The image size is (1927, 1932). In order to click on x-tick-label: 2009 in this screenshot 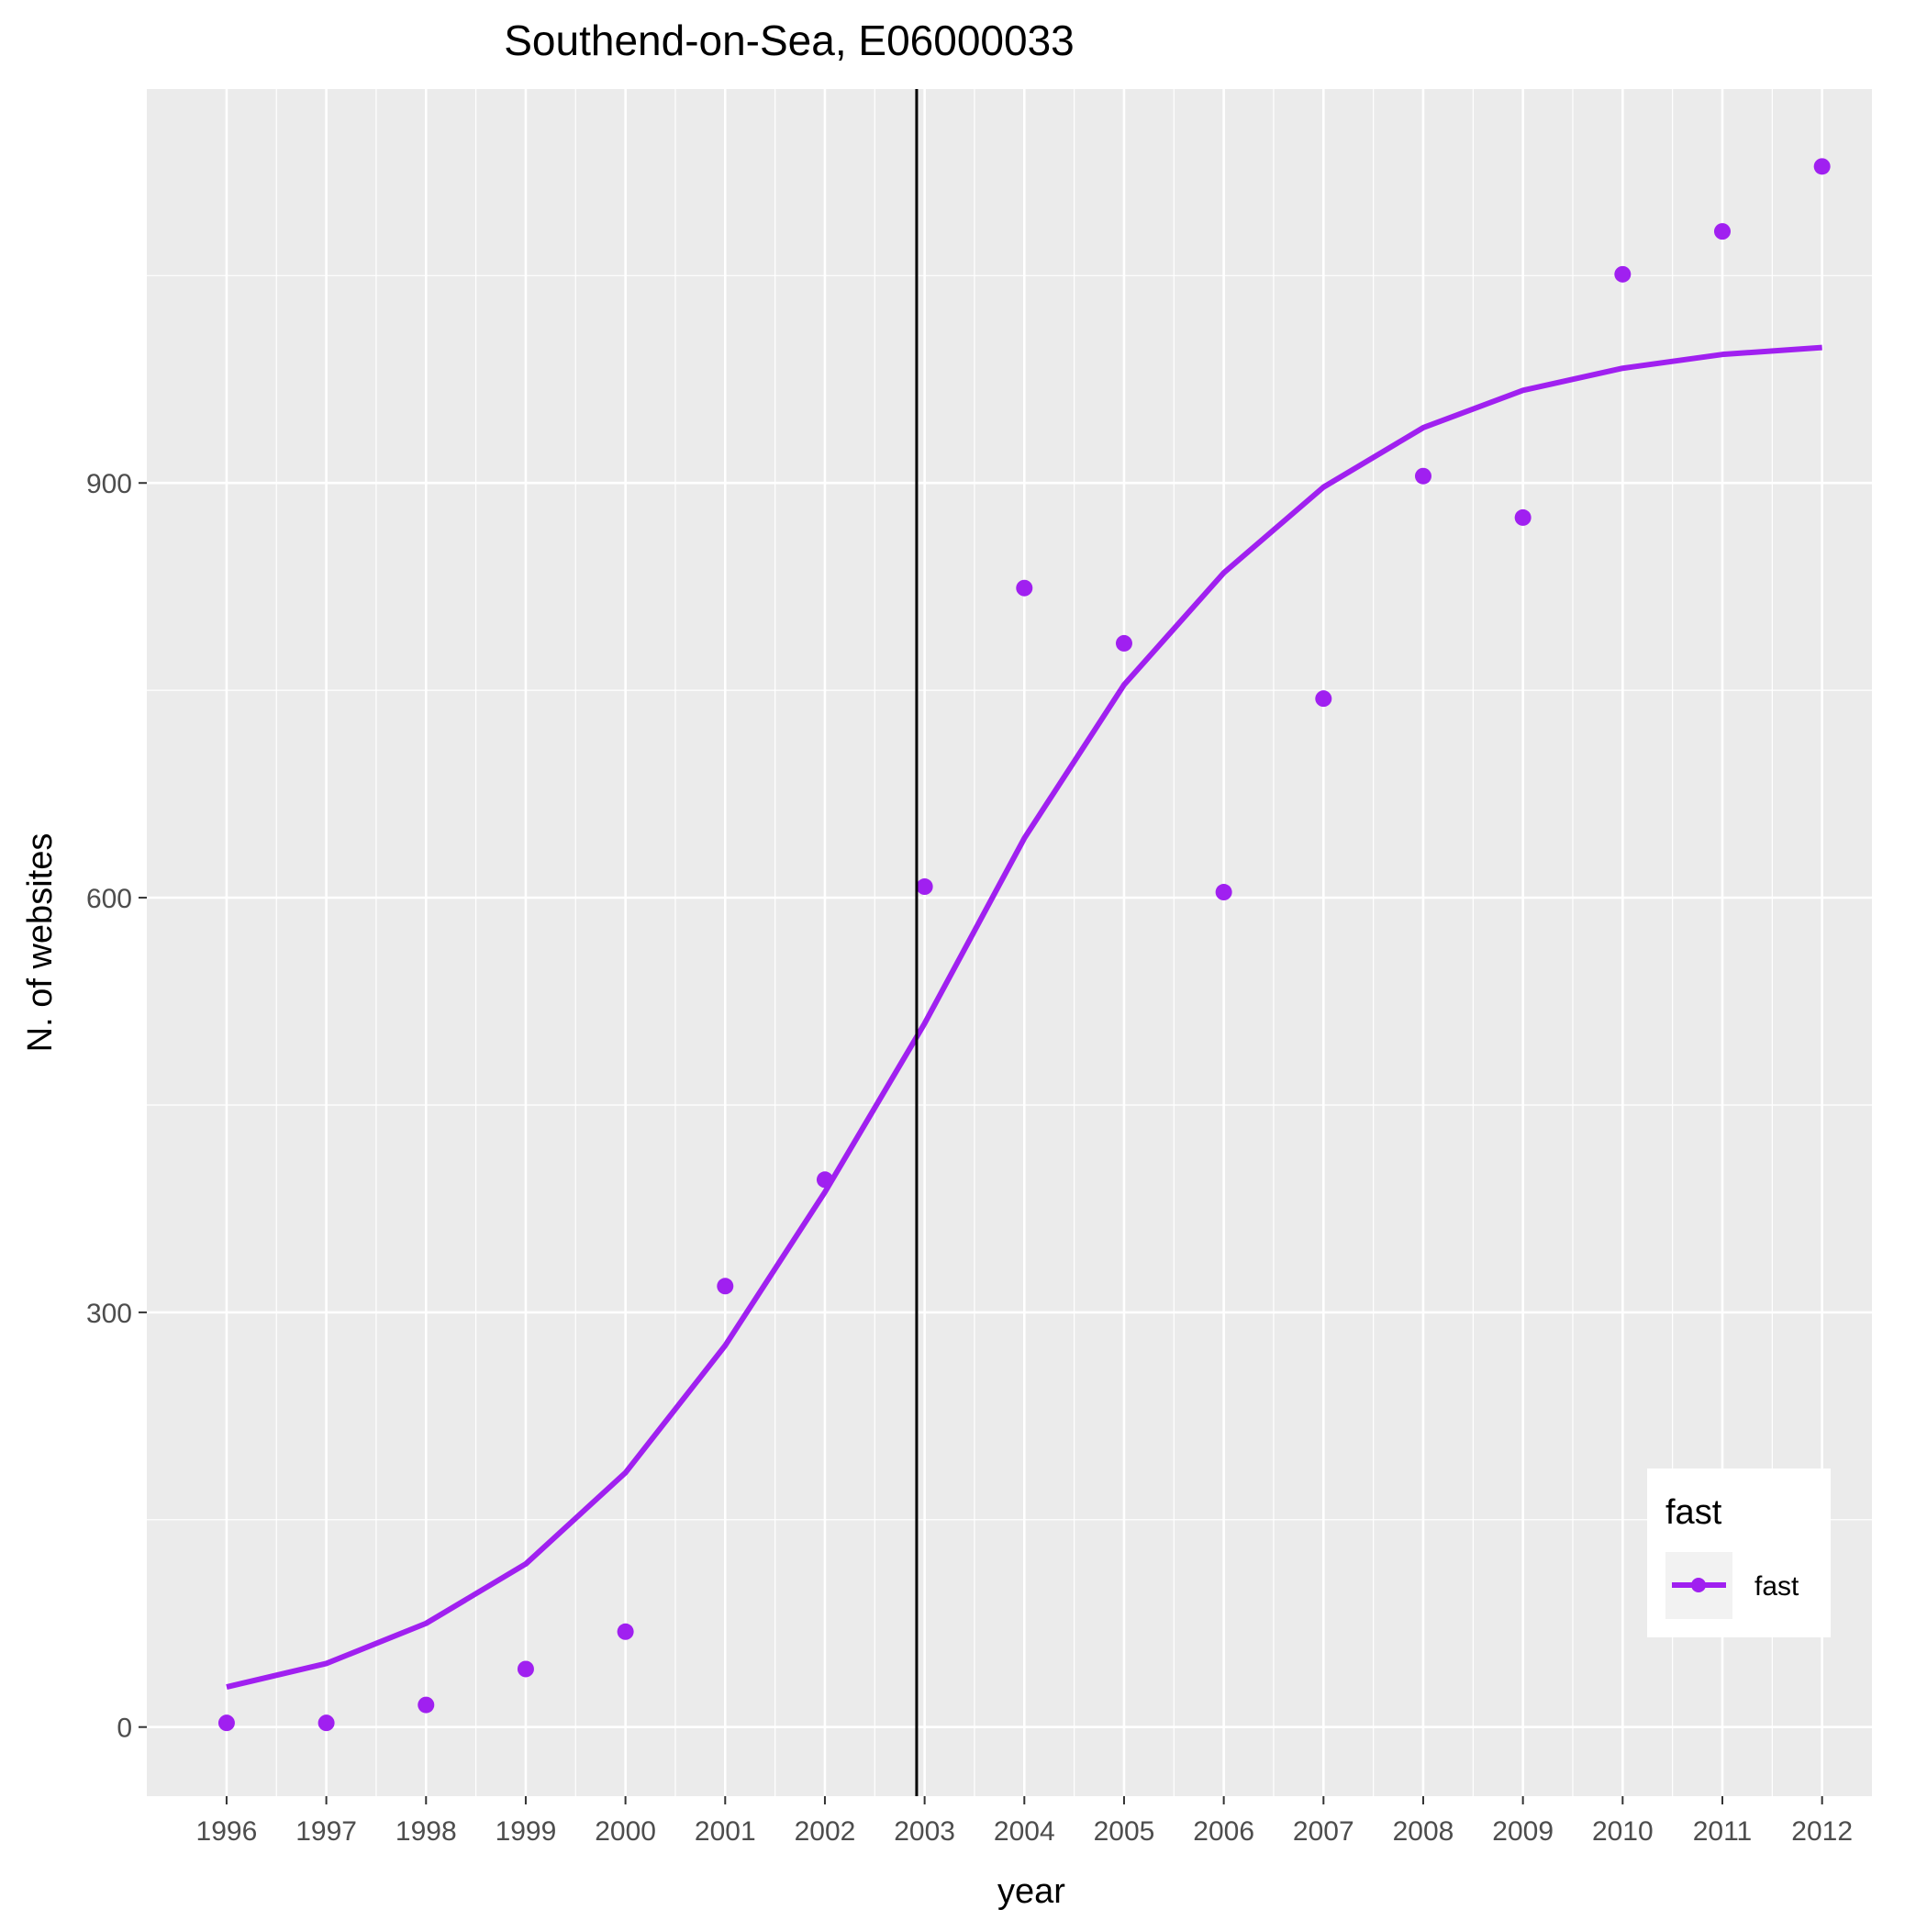, I will do `click(1523, 1831)`.